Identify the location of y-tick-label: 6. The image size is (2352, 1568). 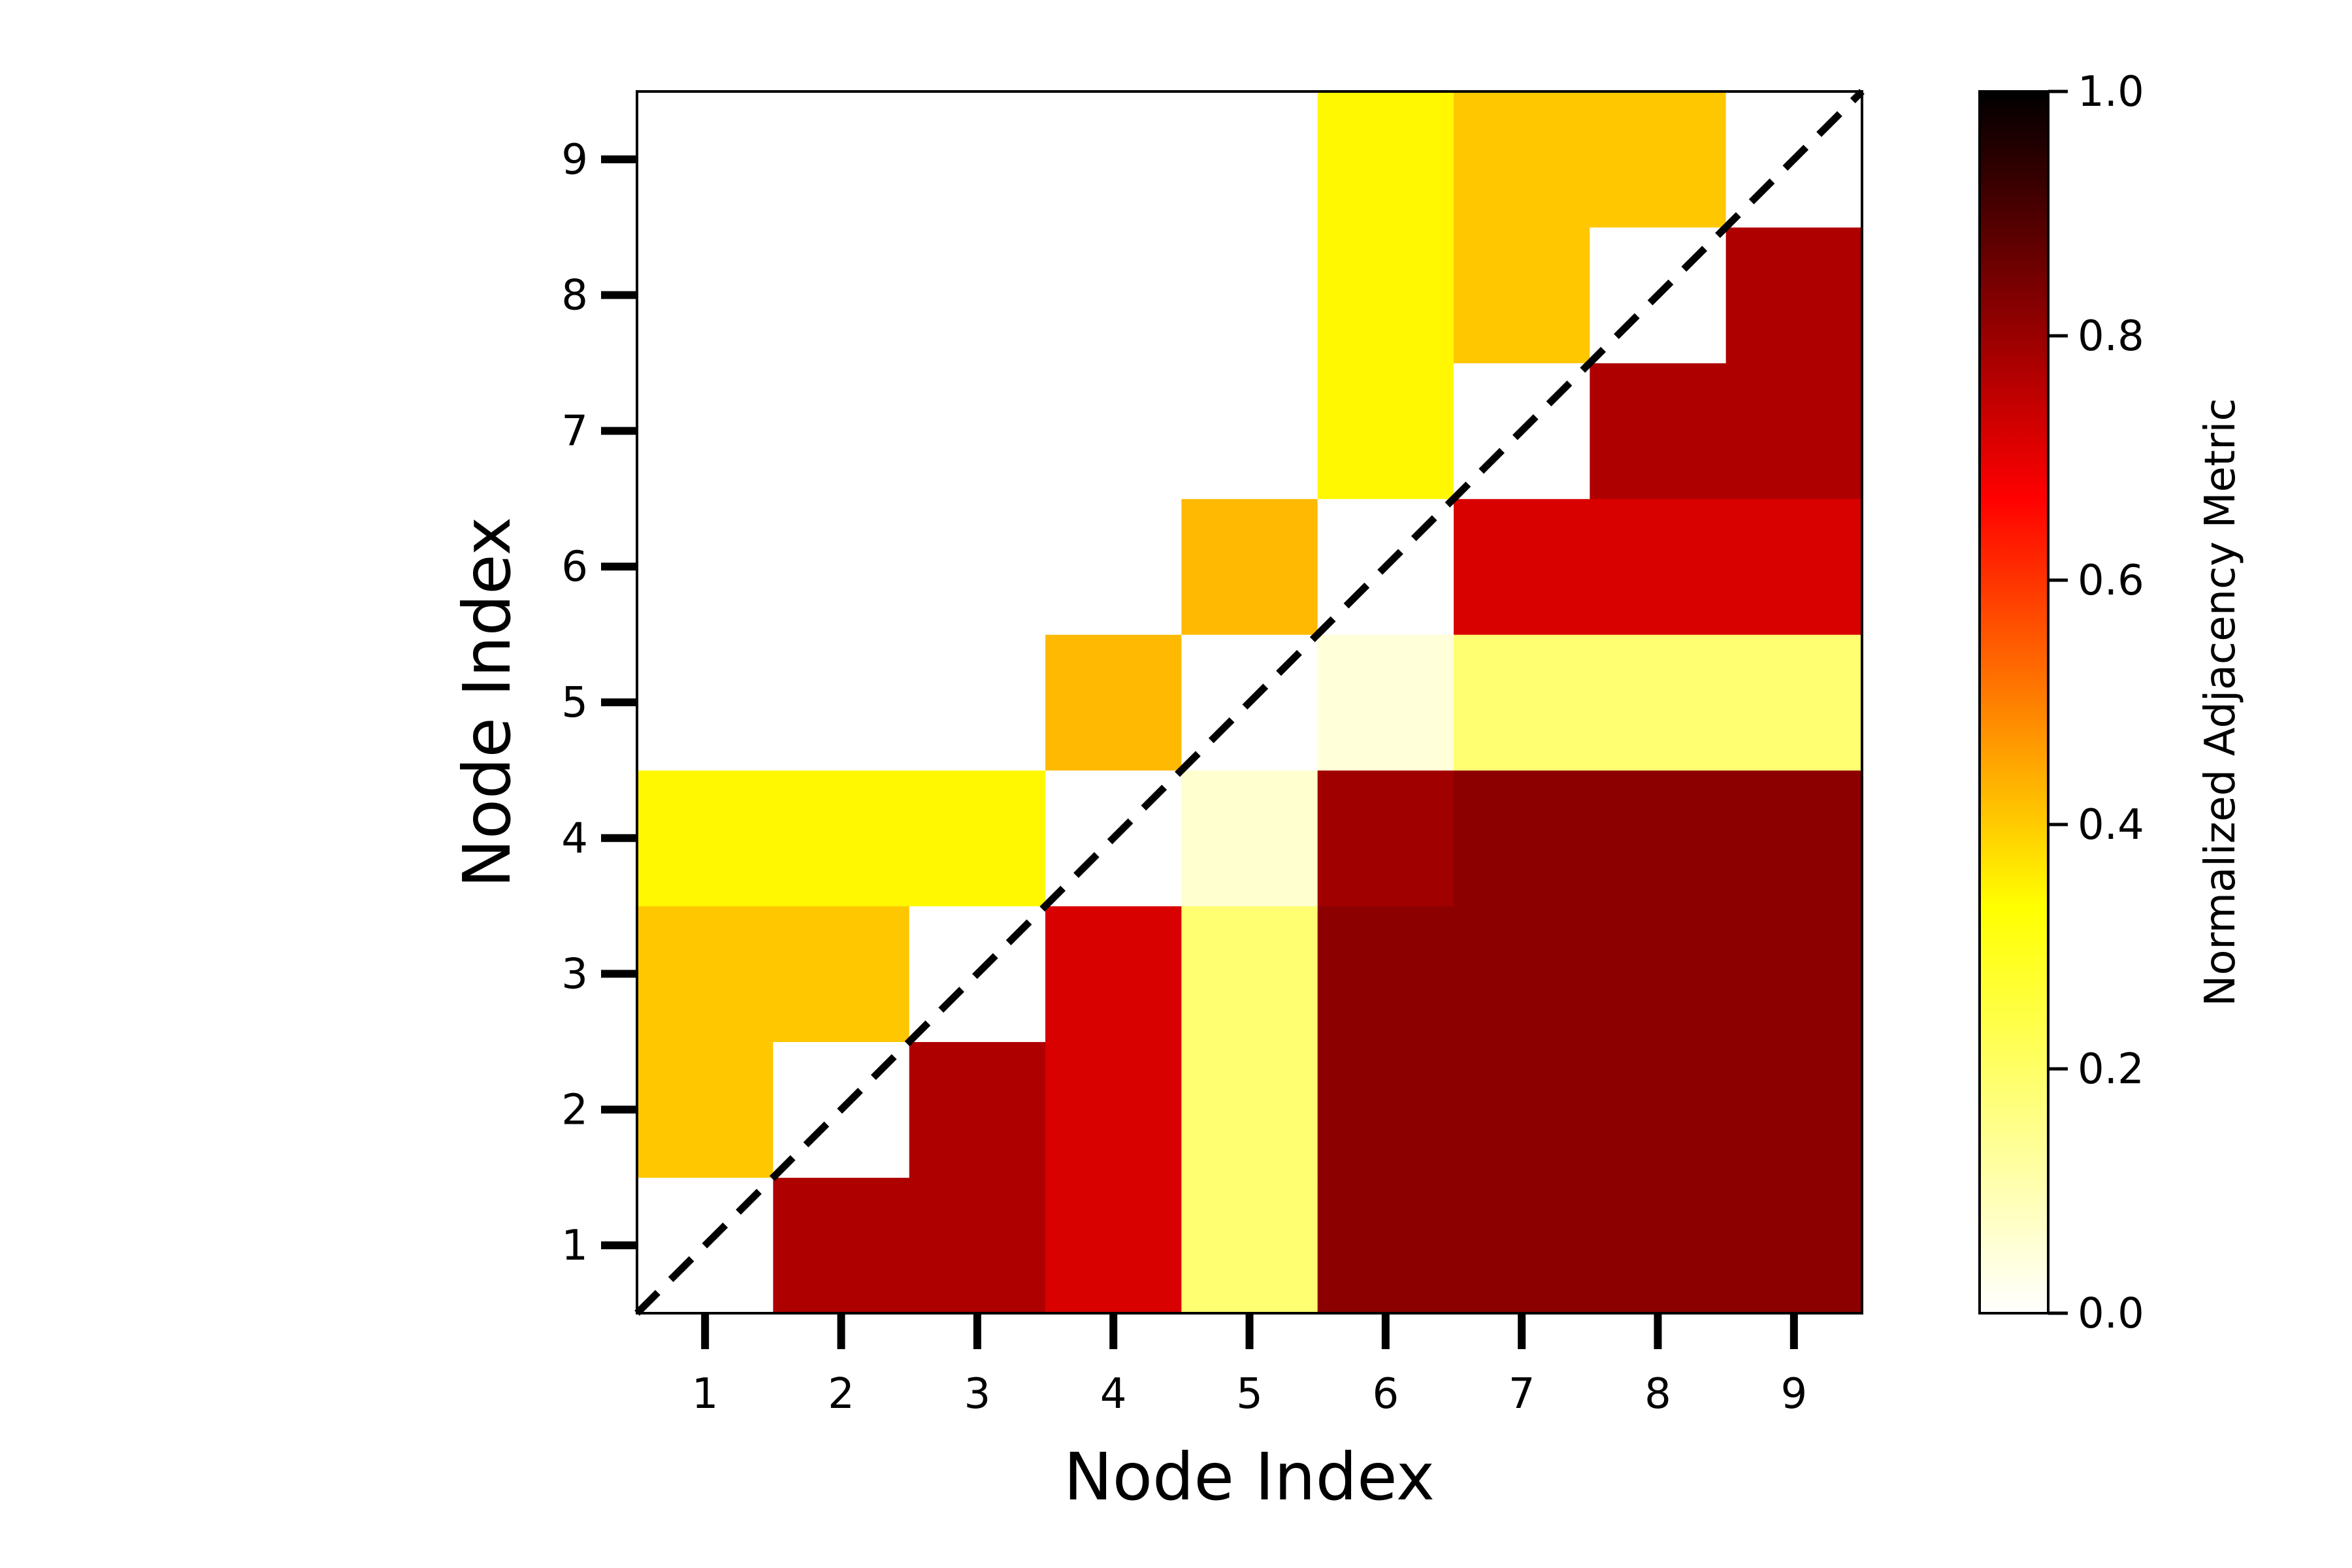
(574, 567).